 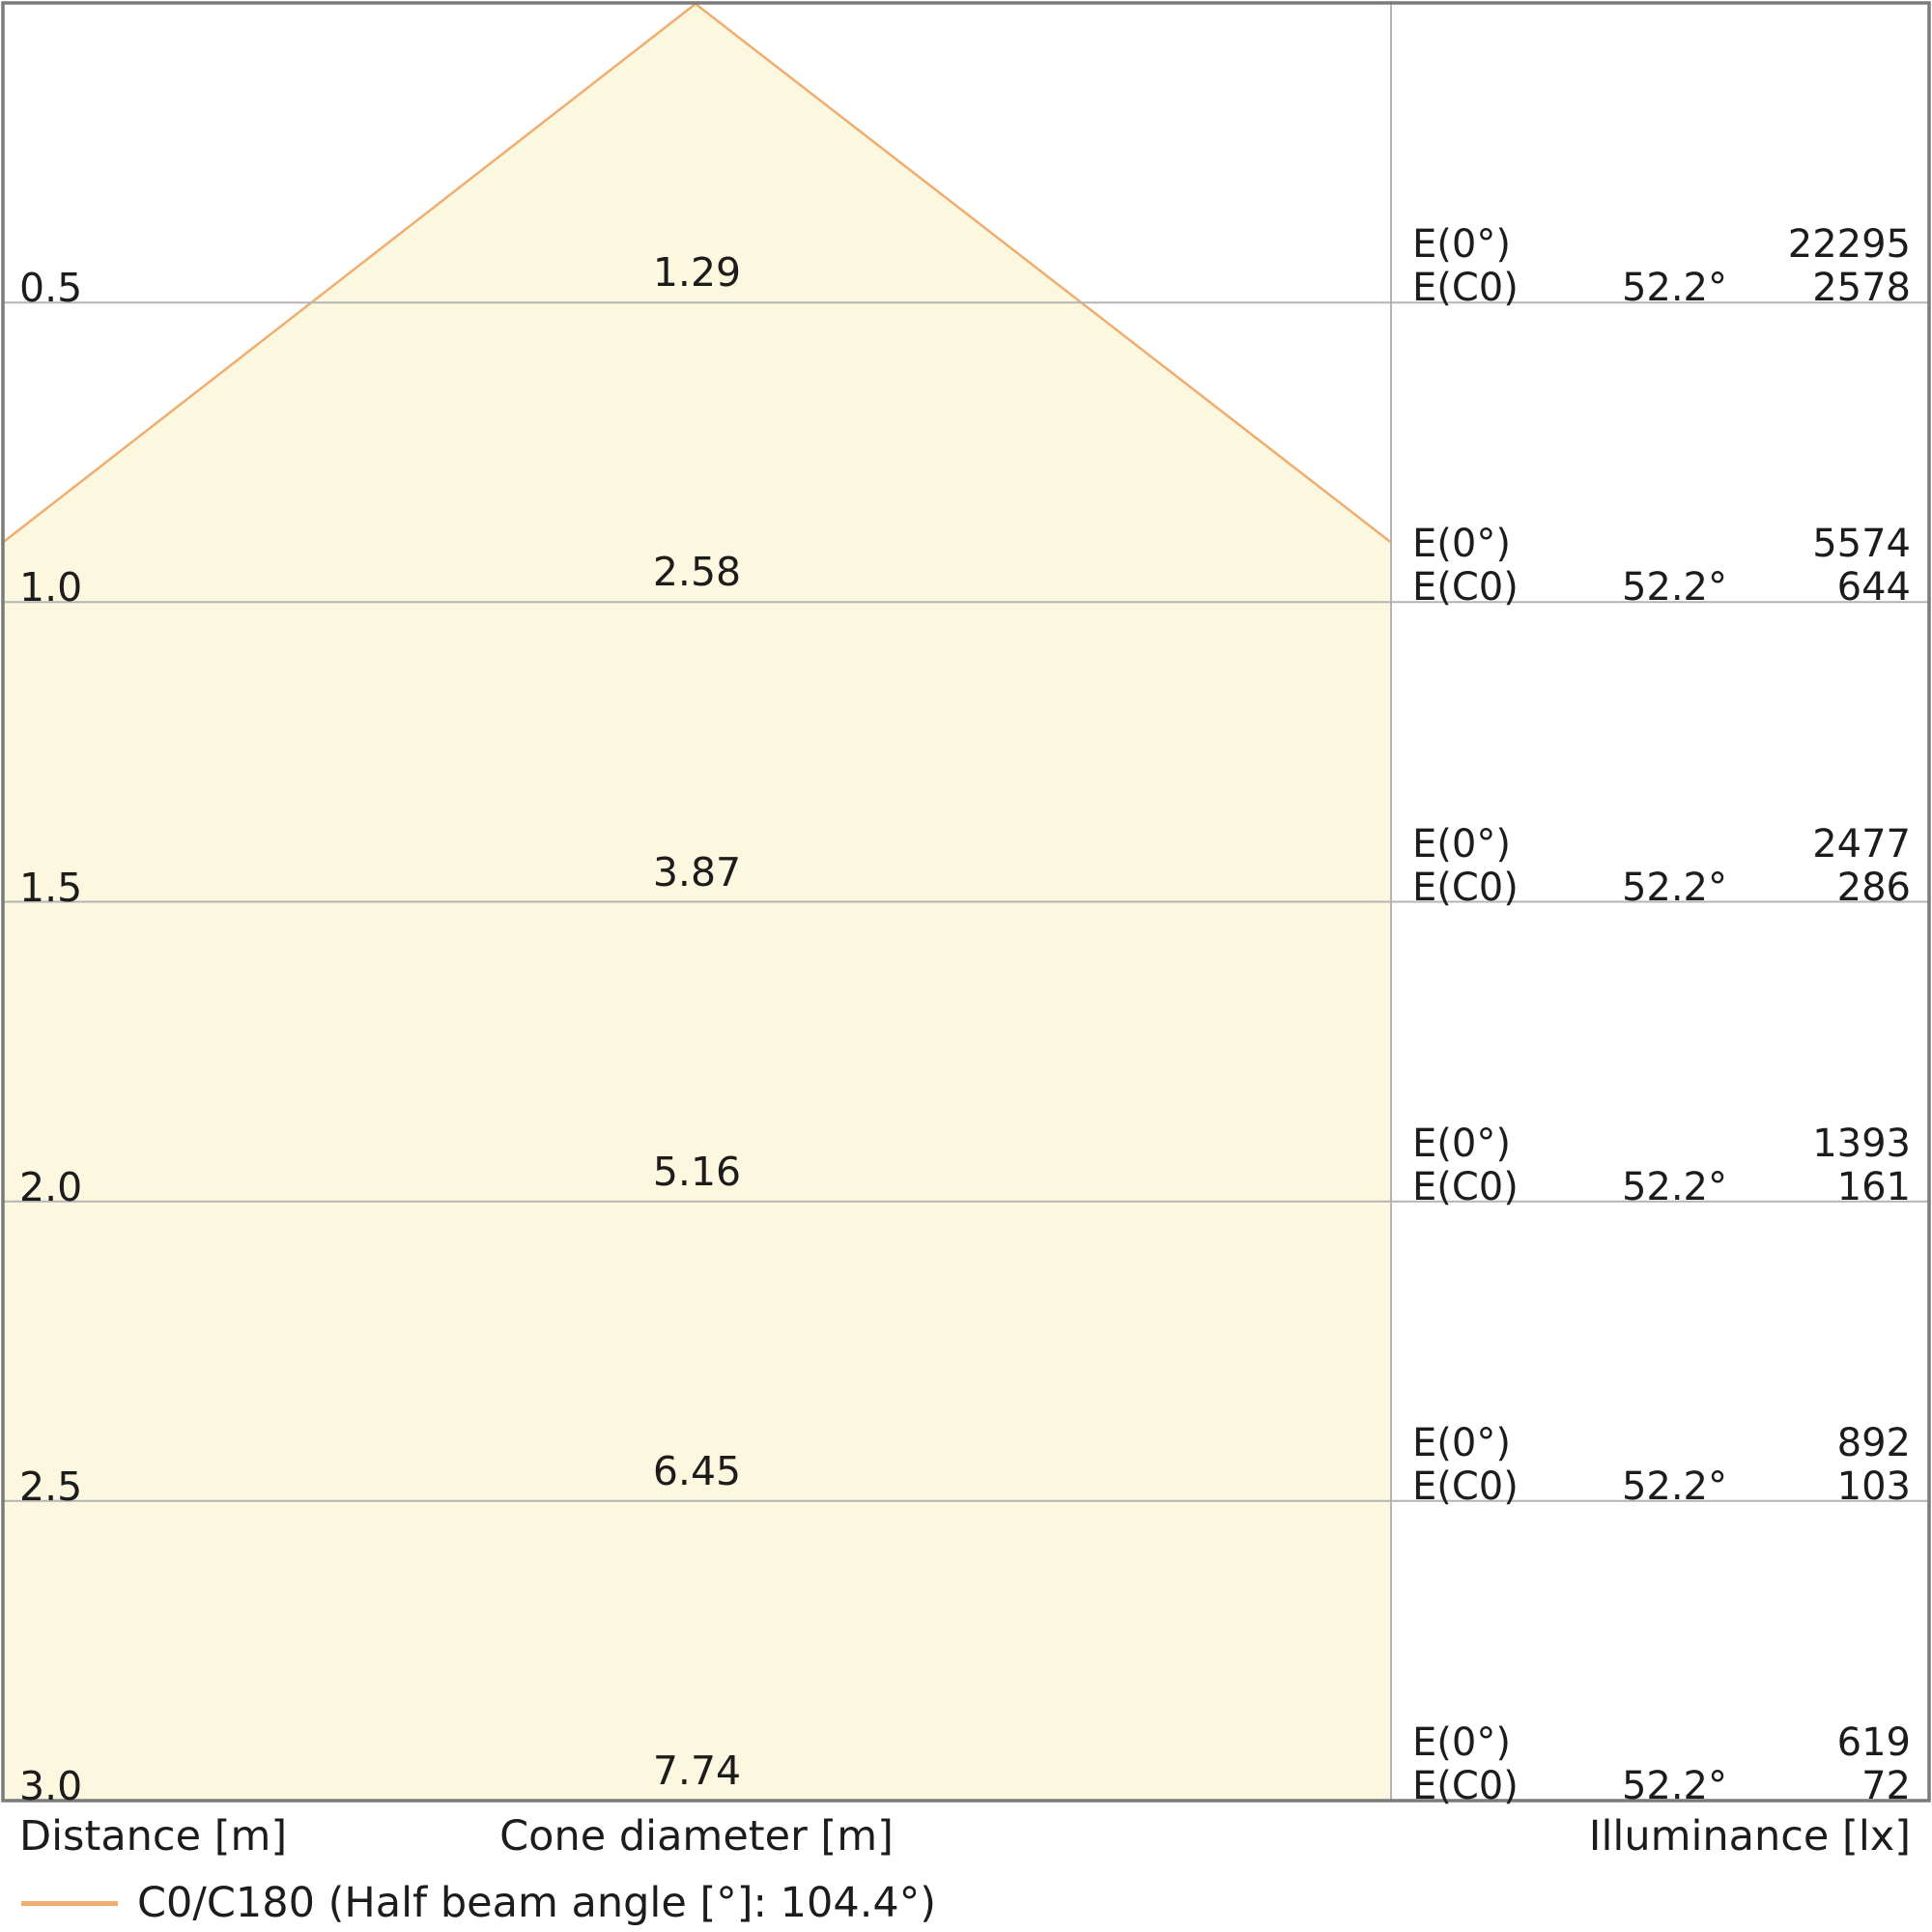 I want to click on distance-axis-label: Distance [m], so click(x=153, y=1836).